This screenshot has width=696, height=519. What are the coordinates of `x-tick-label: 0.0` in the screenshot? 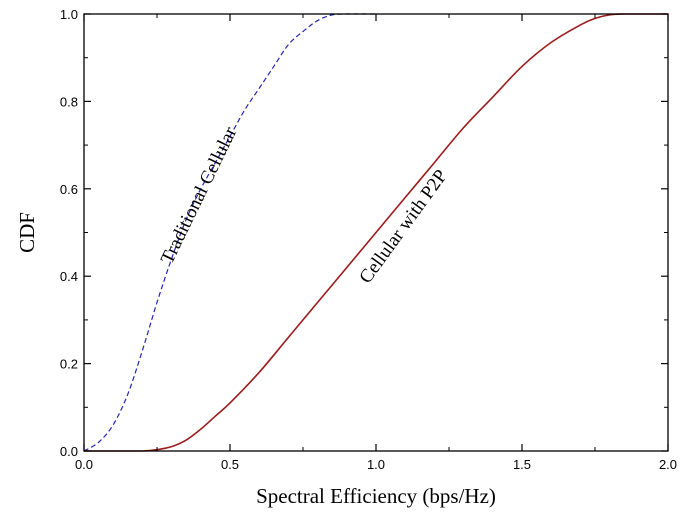 It's located at (84, 464).